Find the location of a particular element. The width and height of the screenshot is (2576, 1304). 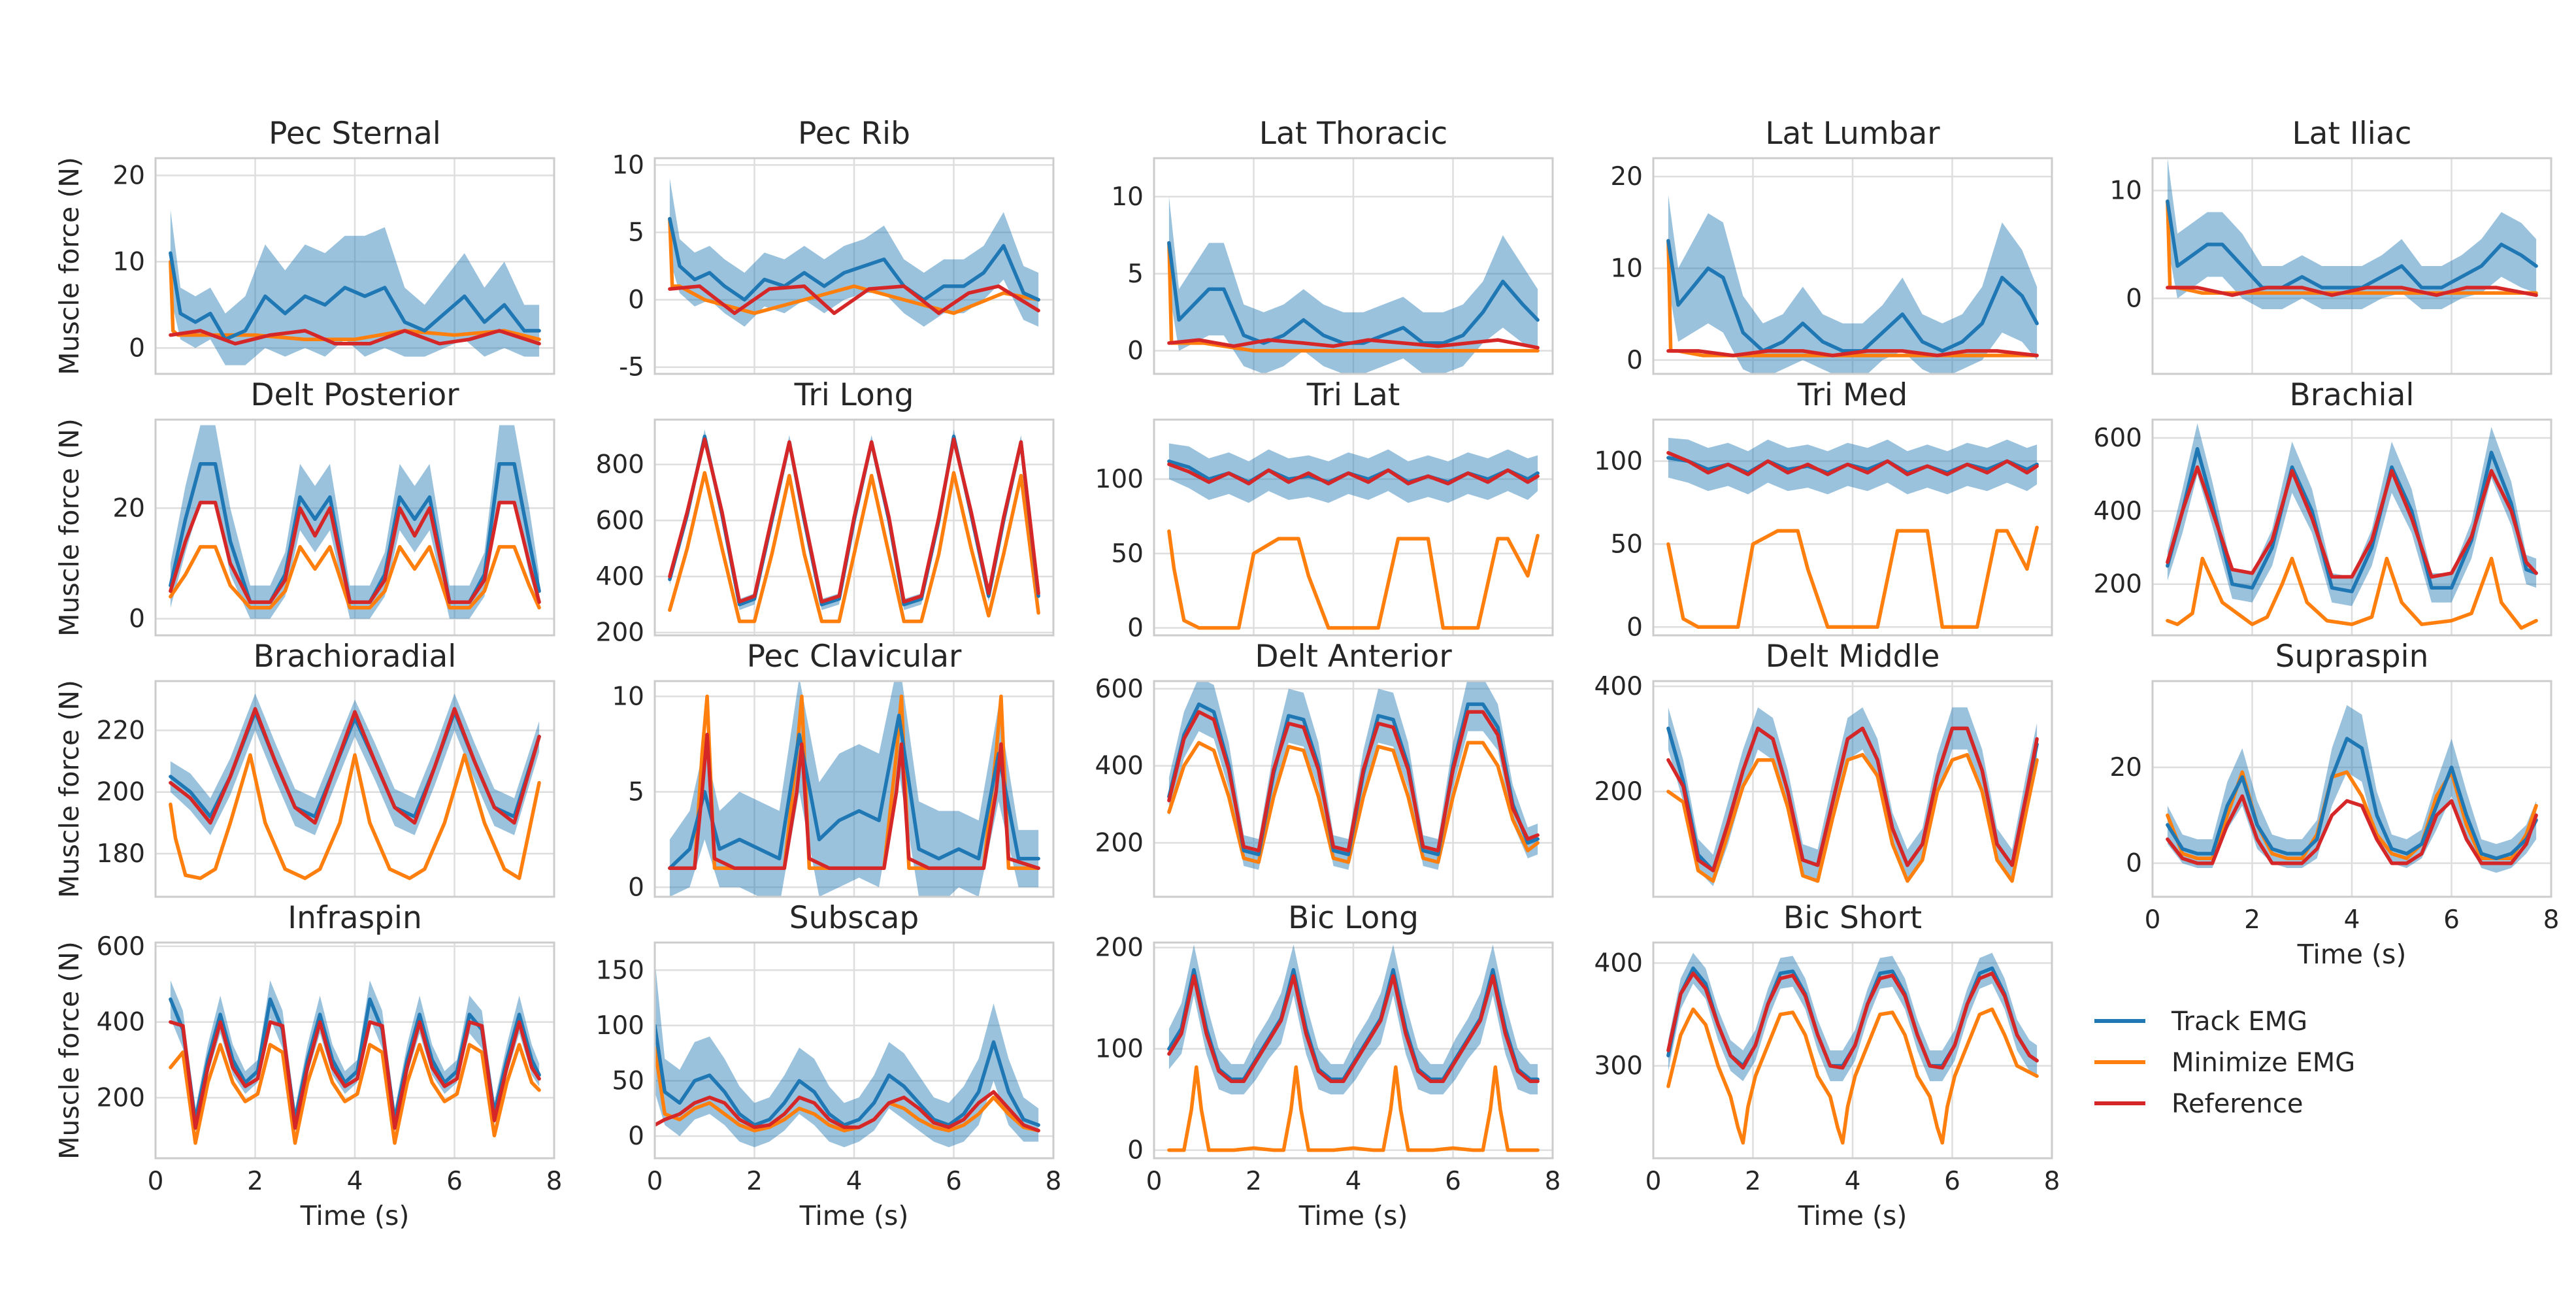

subplot-title: Lat Lumbar is located at coordinates (1852, 134).